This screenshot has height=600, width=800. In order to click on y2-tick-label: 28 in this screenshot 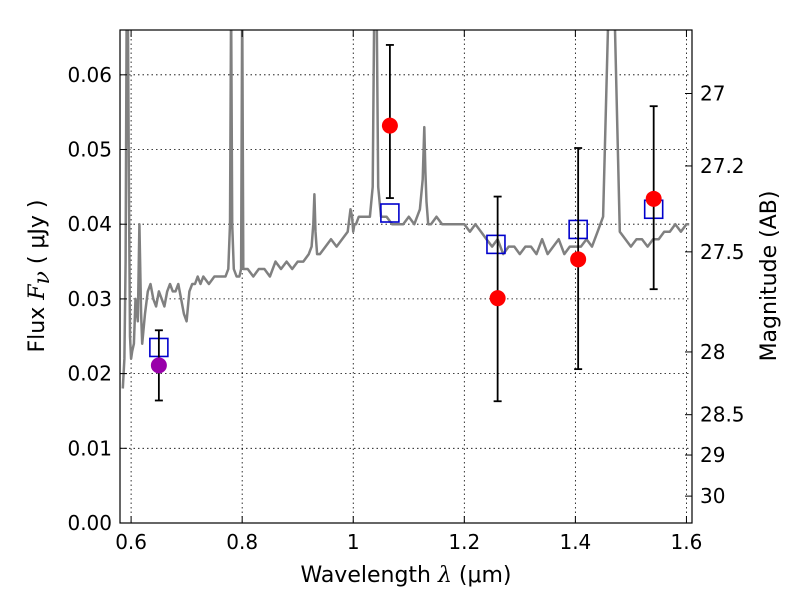, I will do `click(712, 352)`.